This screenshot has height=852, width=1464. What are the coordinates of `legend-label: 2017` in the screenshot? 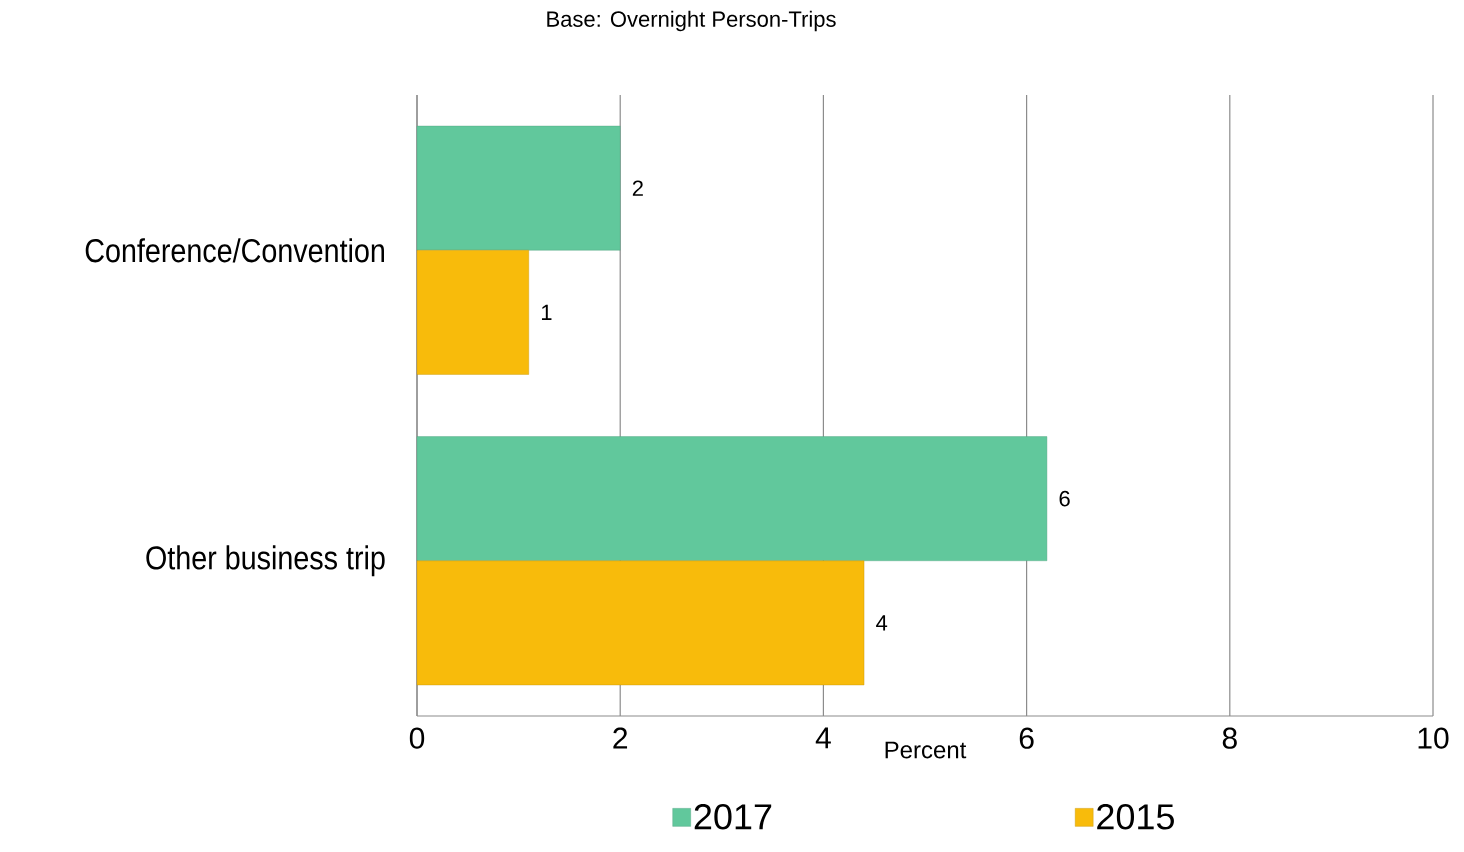 It's located at (733, 817).